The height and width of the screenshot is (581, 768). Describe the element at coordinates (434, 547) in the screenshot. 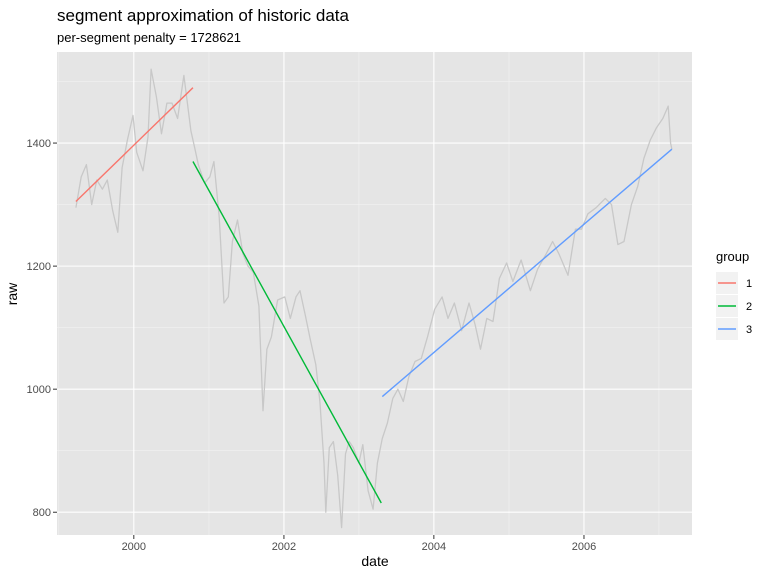

I see `x-tick-label: 2004` at that location.